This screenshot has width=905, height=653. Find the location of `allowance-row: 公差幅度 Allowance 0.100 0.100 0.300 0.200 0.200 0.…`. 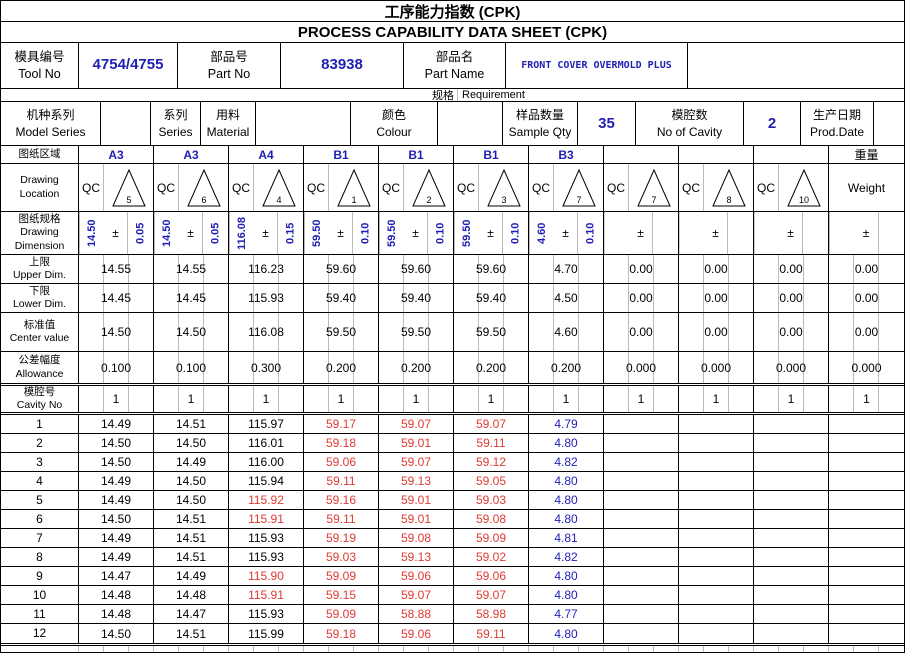

allowance-row: 公差幅度 Allowance 0.100 0.100 0.300 0.200 0.200 0.… is located at coordinates (452, 367).